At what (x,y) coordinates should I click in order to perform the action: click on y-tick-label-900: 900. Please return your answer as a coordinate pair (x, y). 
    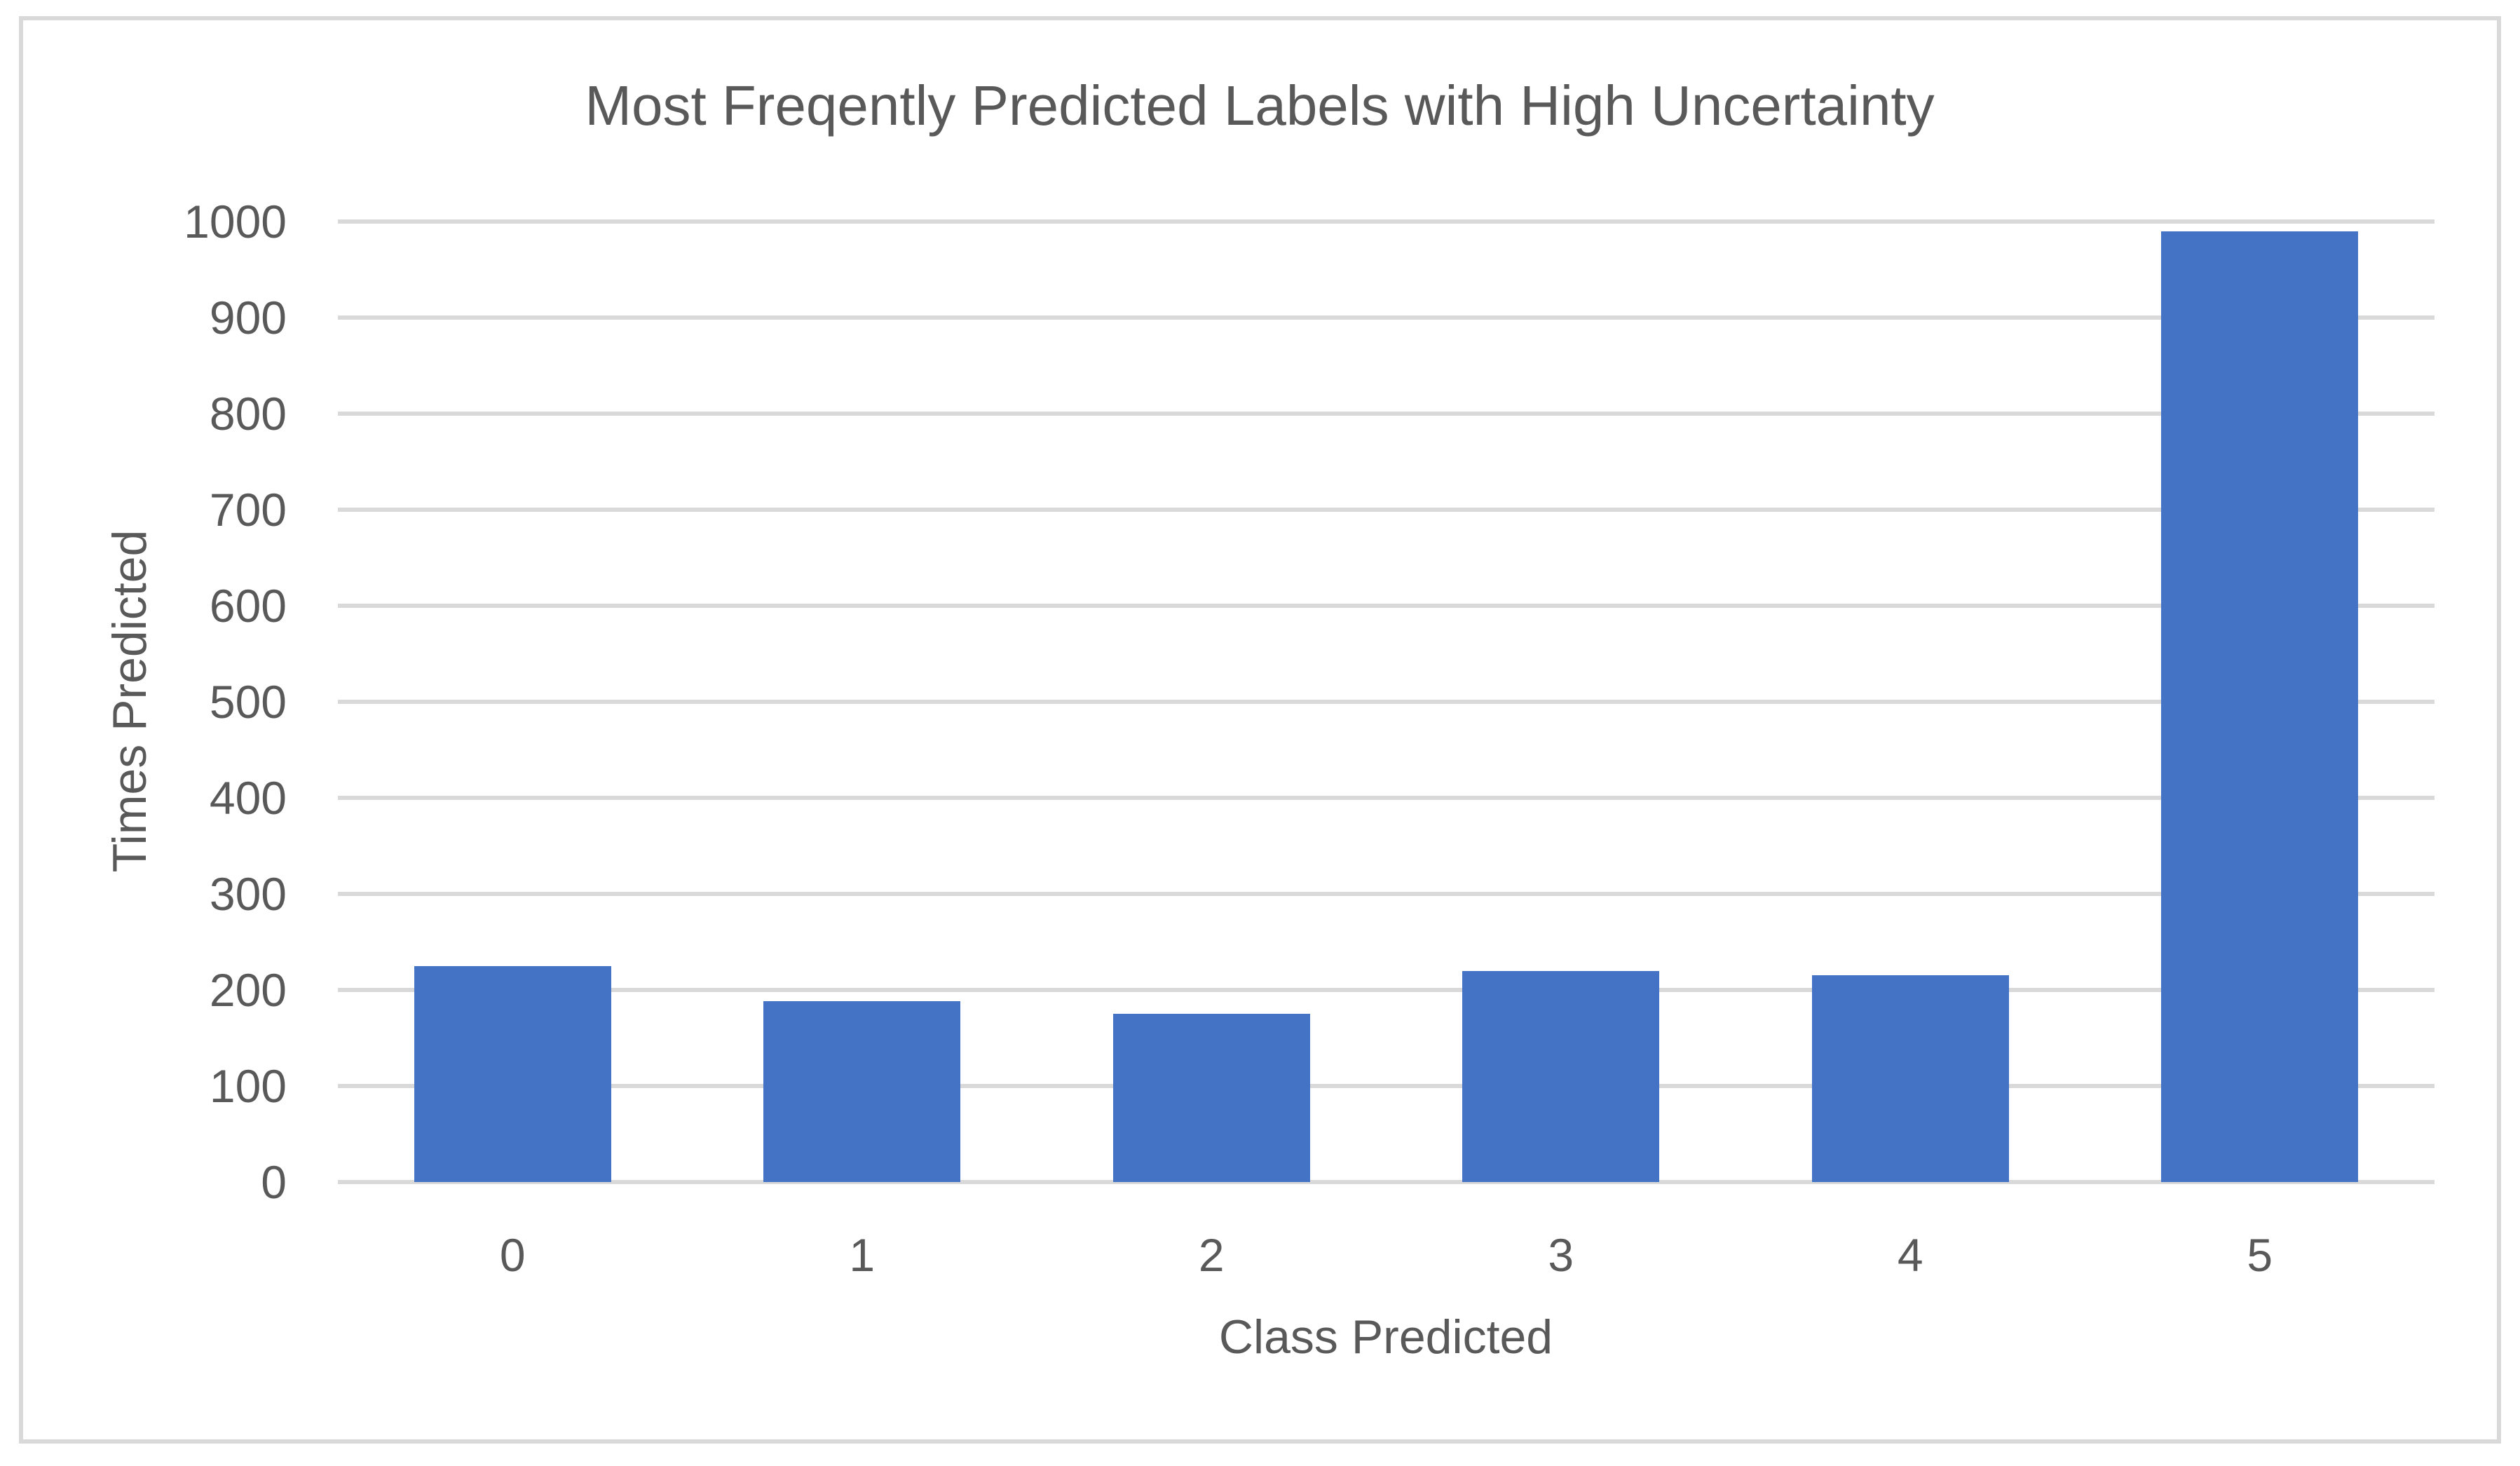
    Looking at the image, I should click on (248, 318).